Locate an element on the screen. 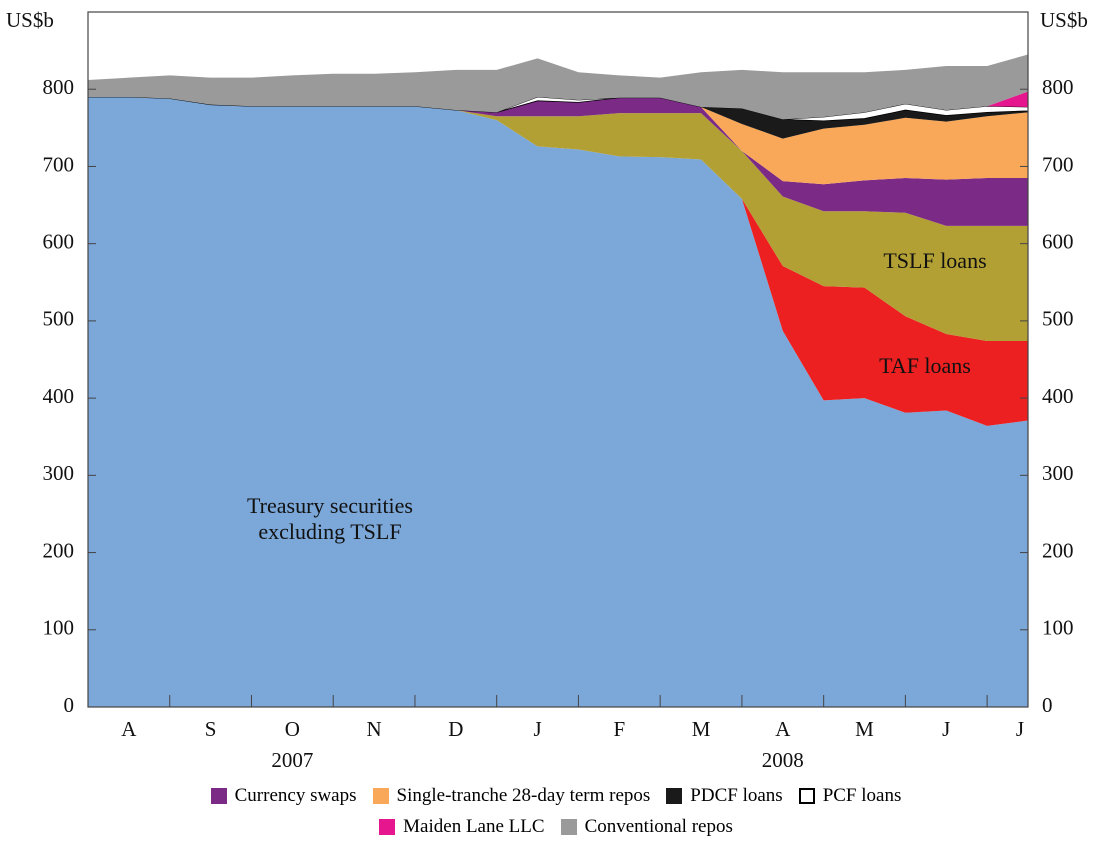  legend-label: PCF loans is located at coordinates (862, 795).